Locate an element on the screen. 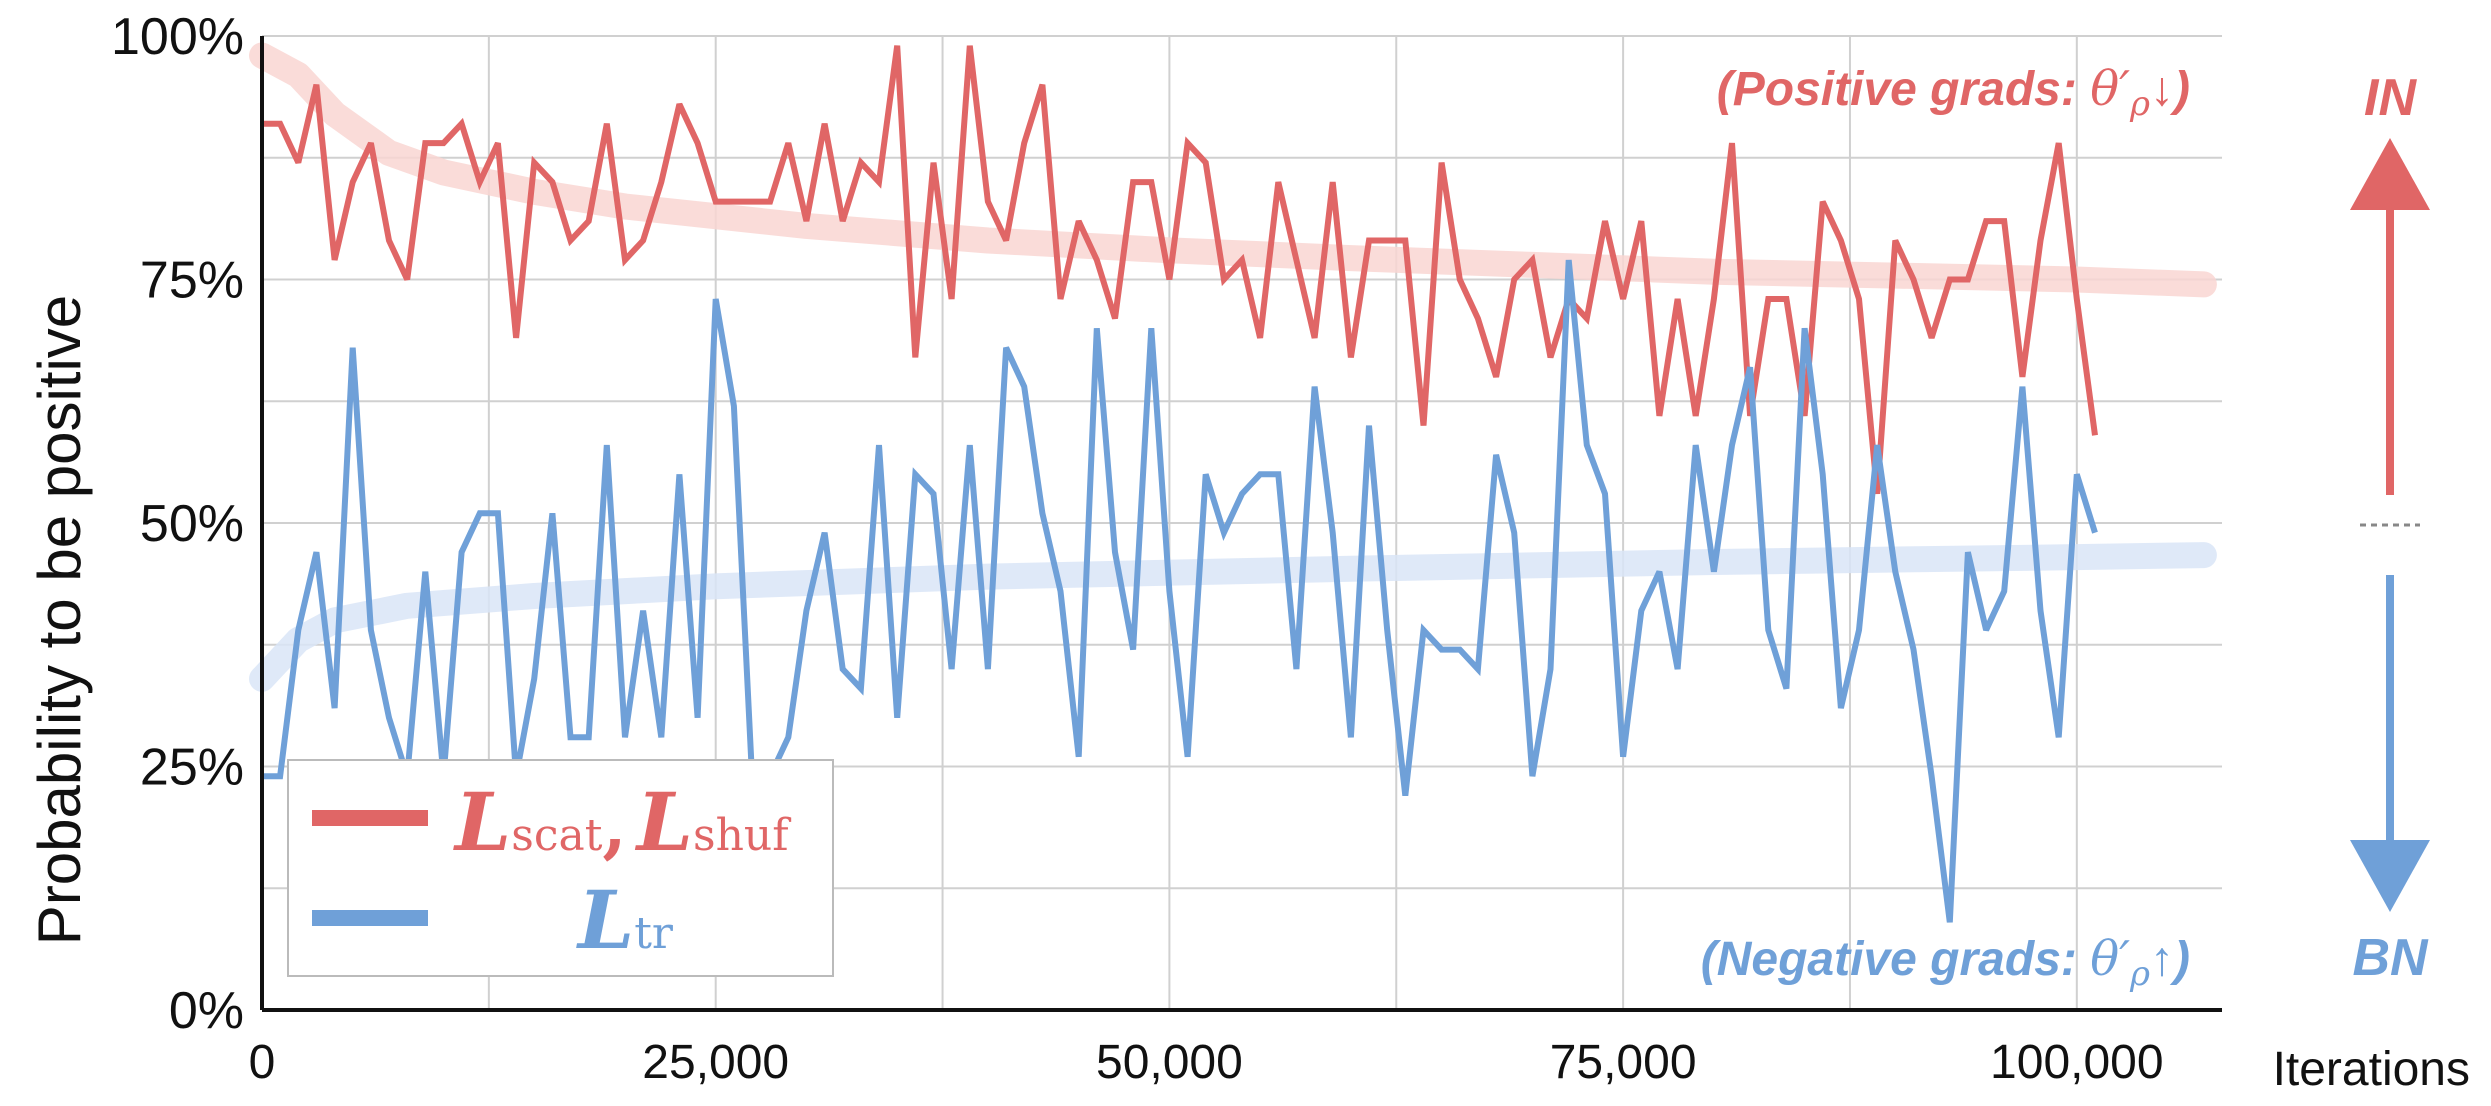 This screenshot has width=2491, height=1106. negative-prefix: (Negative grads: is located at coordinates (1895, 959).